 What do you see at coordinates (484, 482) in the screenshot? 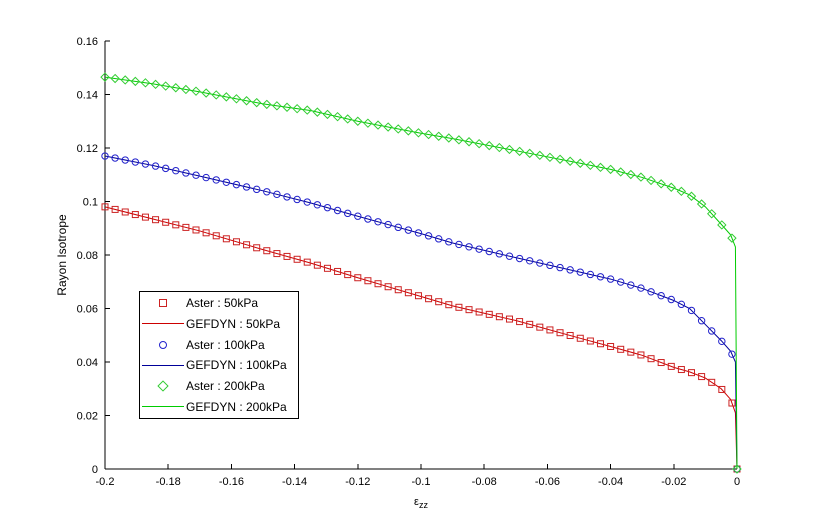
I see `x-tick-label: -0.08` at bounding box center [484, 482].